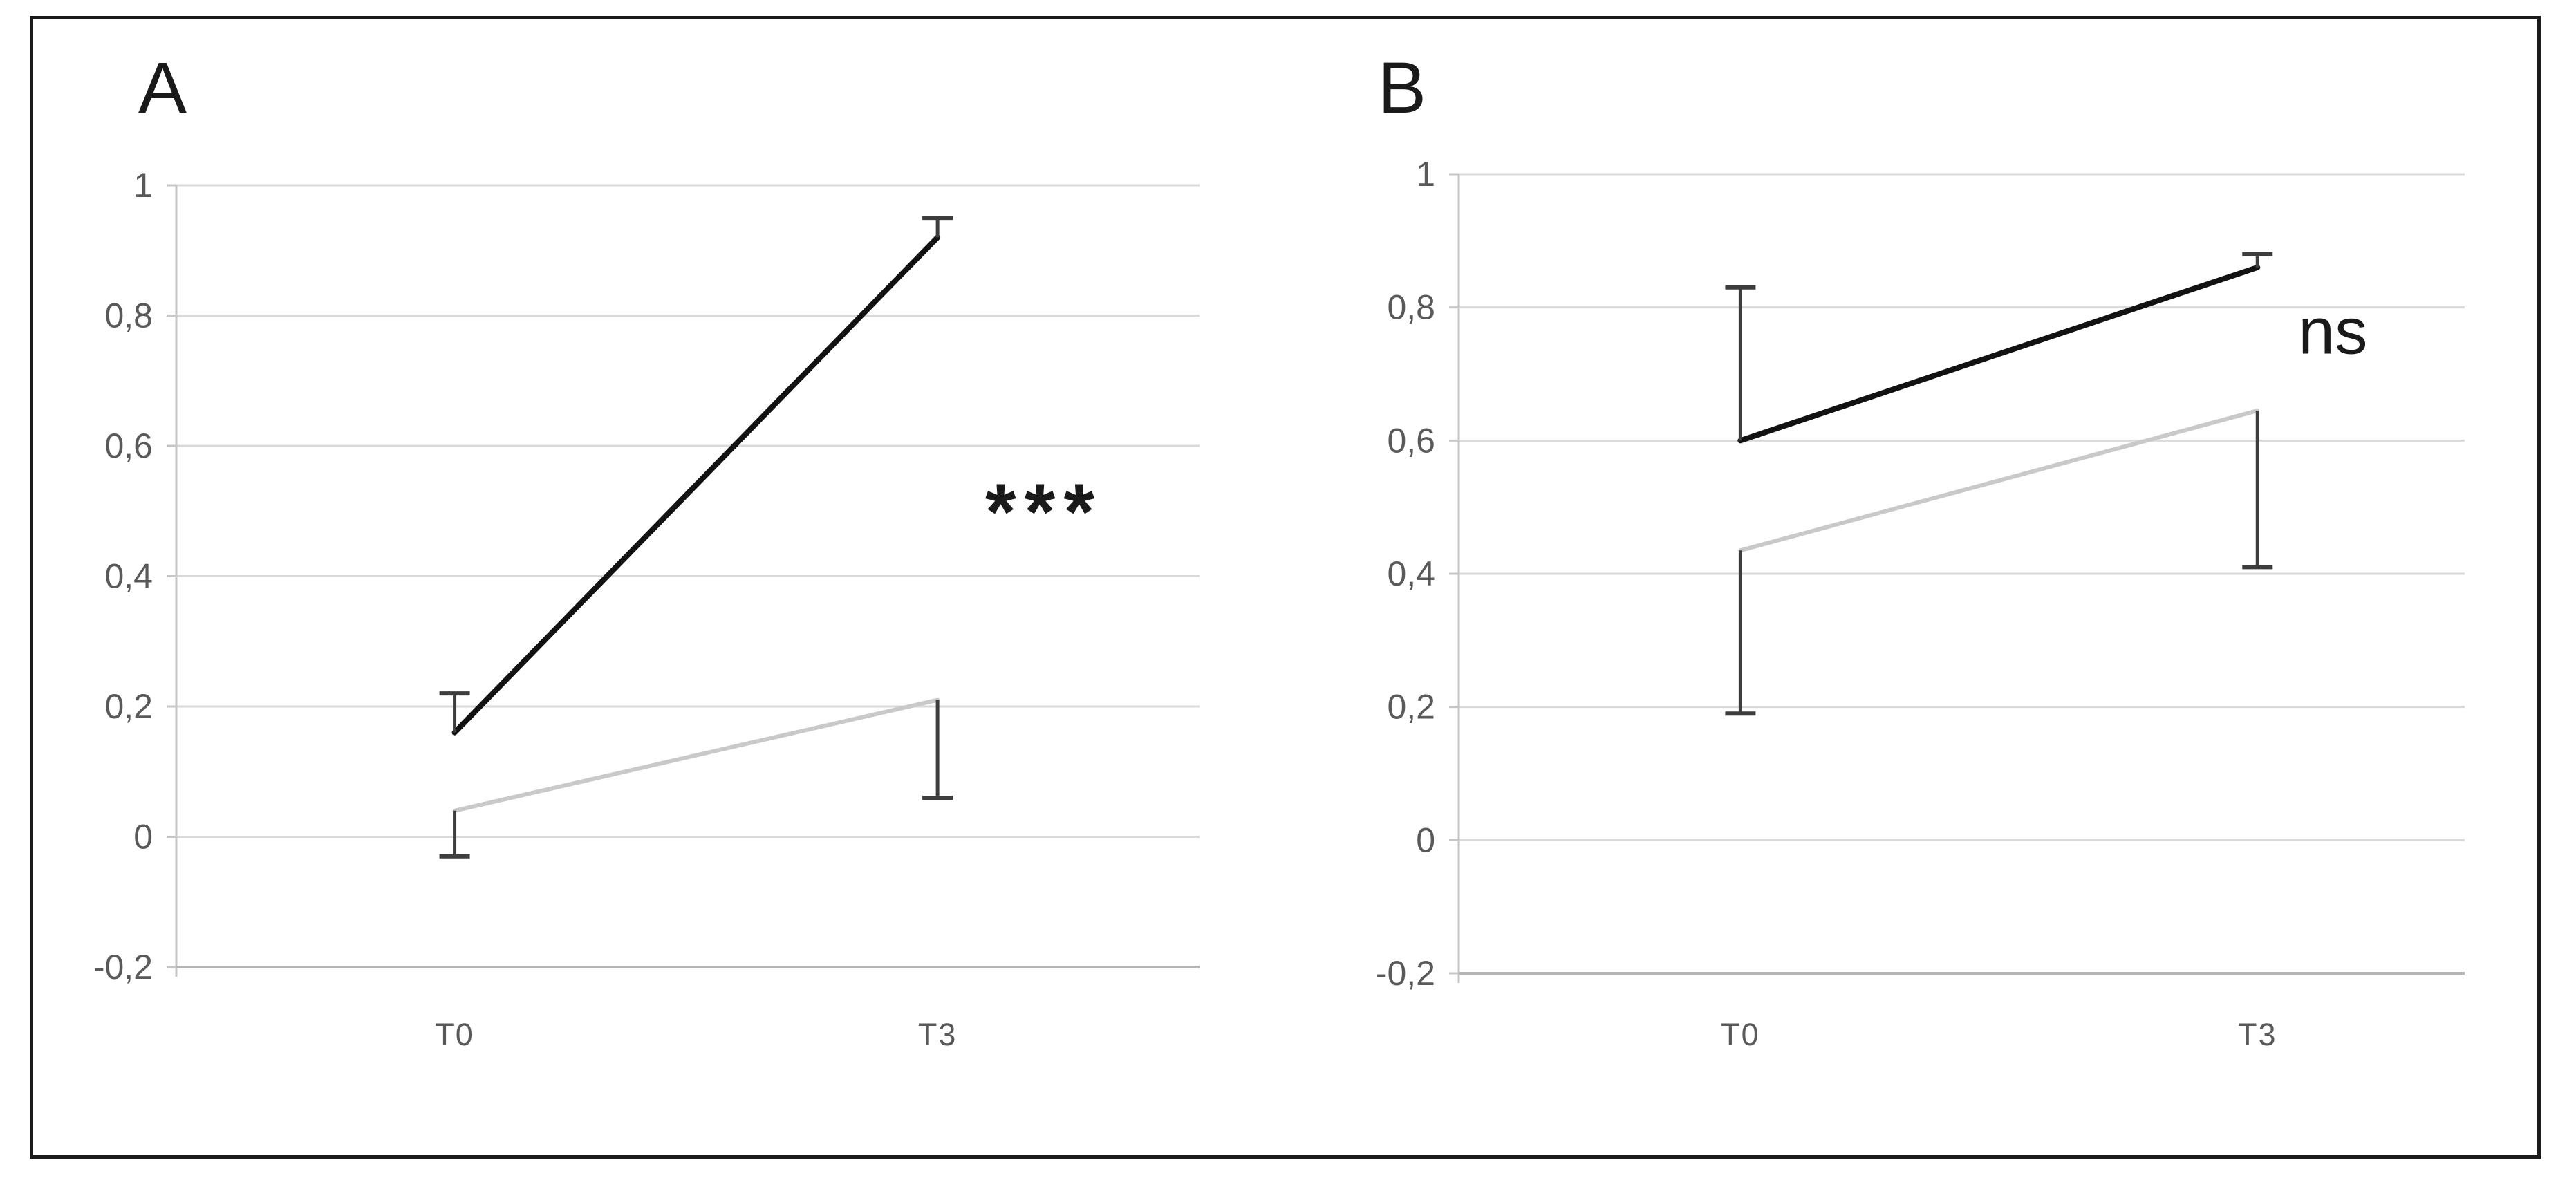  What do you see at coordinates (162, 88) in the screenshot?
I see `panel-letter: A` at bounding box center [162, 88].